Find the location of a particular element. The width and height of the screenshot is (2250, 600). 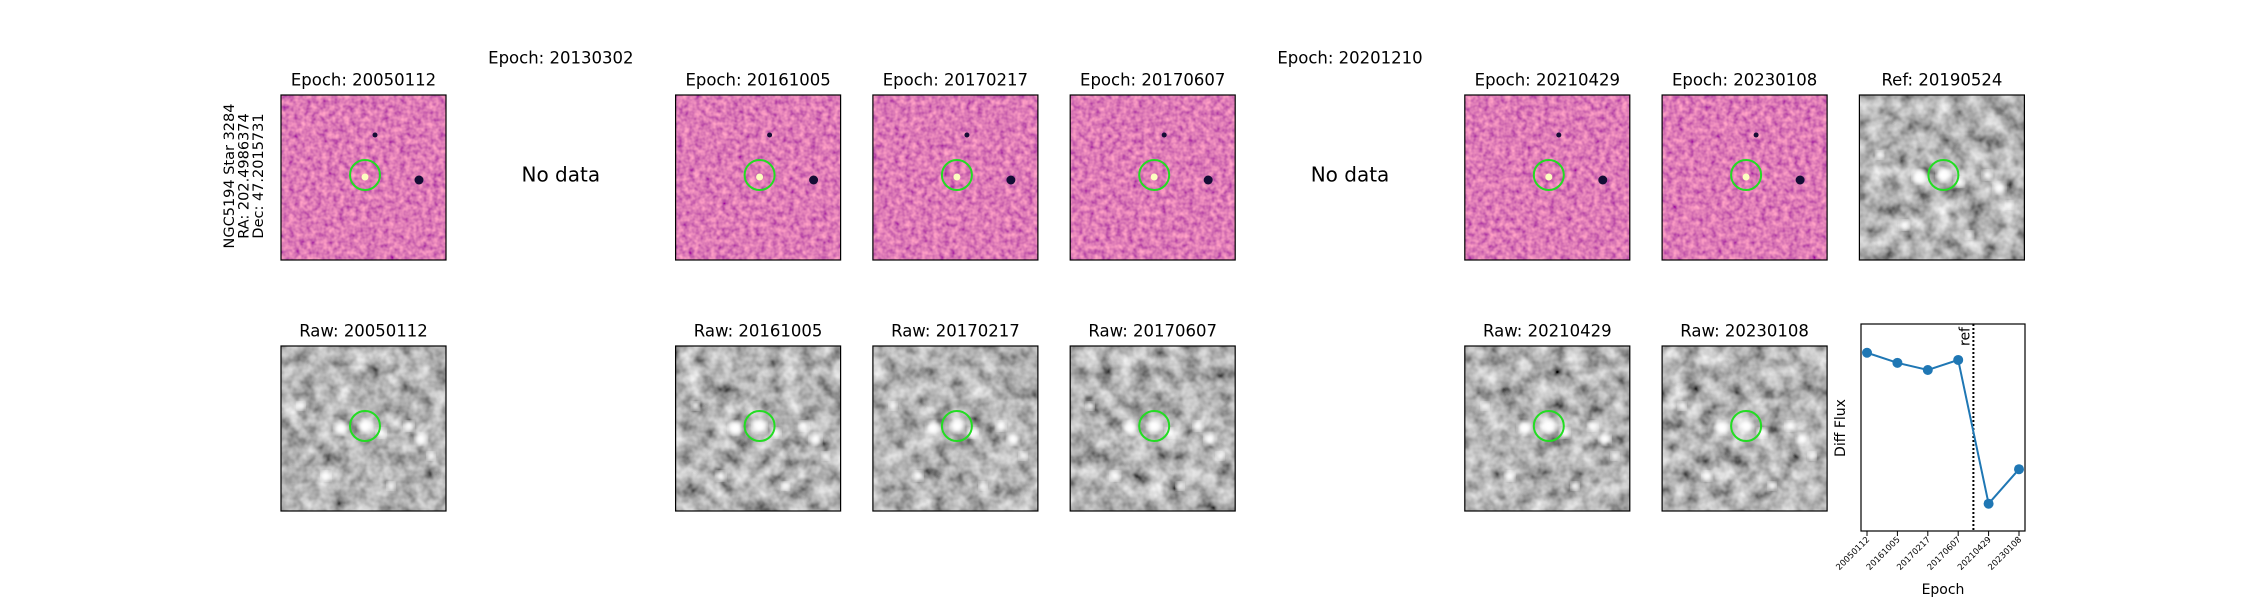

plot-frame is located at coordinates (1943, 427).